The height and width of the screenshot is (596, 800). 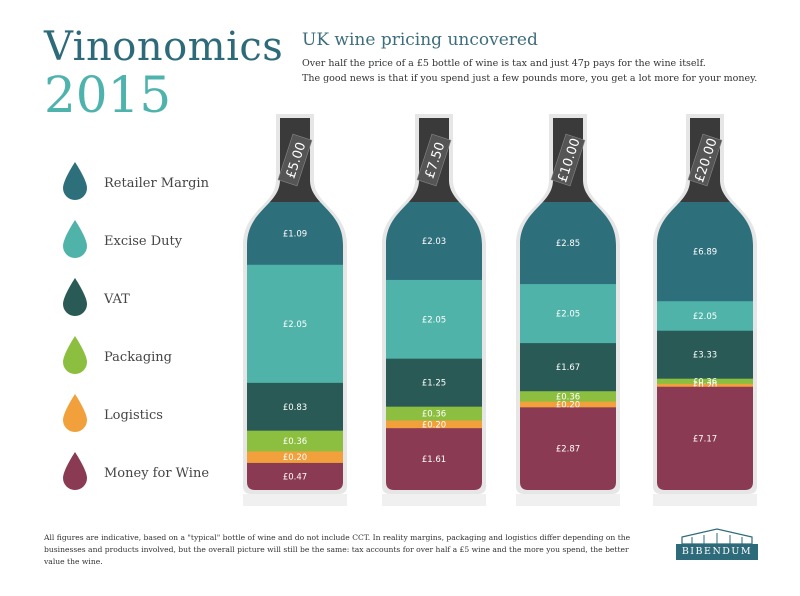 I want to click on legend-item-packaging: Packaging, so click(x=160, y=354).